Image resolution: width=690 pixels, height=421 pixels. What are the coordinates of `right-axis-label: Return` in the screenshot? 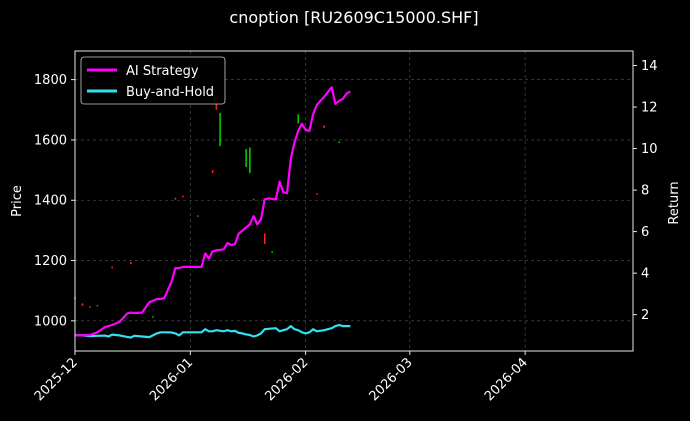 It's located at (674, 202).